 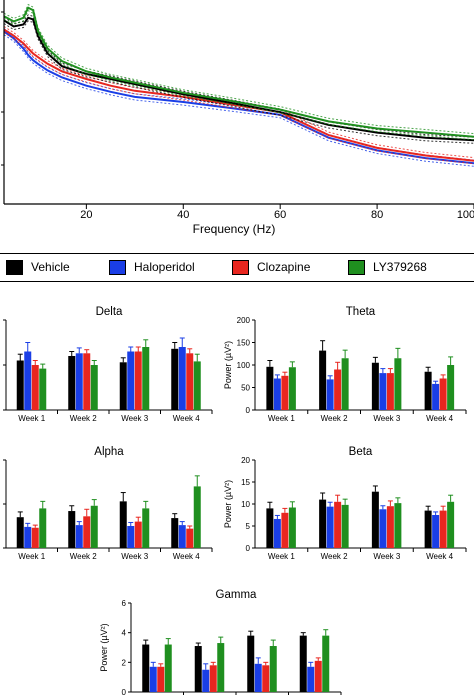 I want to click on bar-chart-y-tick-label: 150, so click(x=244, y=343).